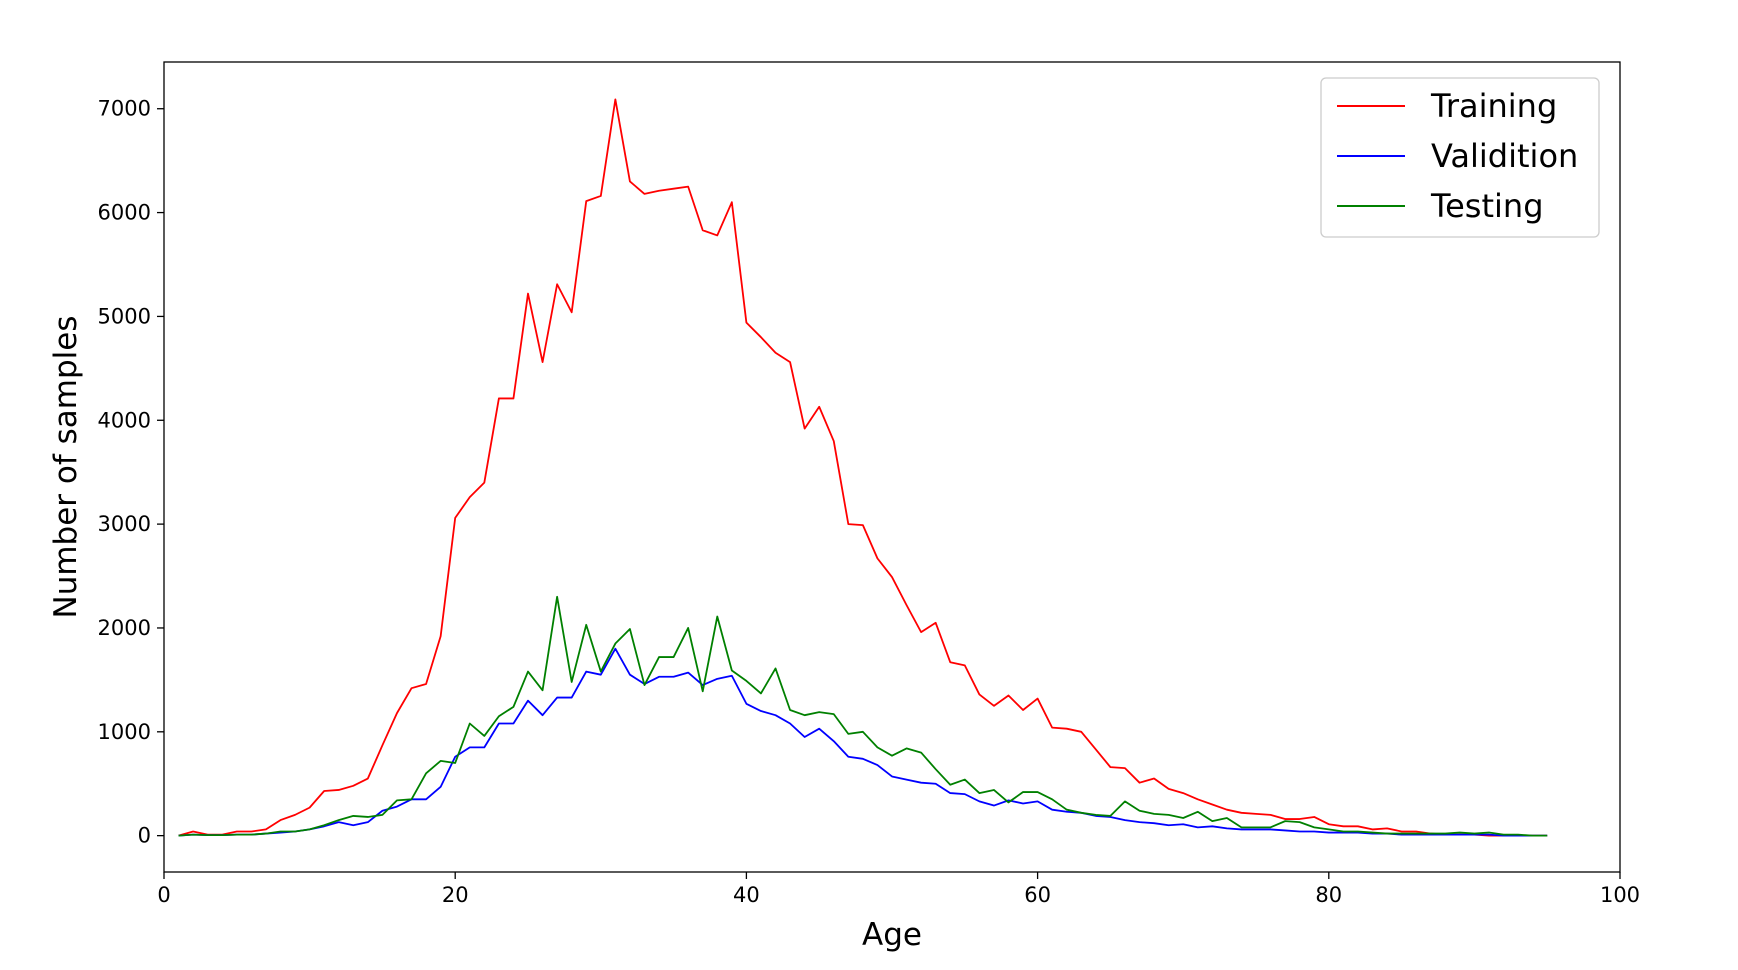 The width and height of the screenshot is (1738, 970). What do you see at coordinates (1487, 206) in the screenshot?
I see `legend-label-testing: Testing` at bounding box center [1487, 206].